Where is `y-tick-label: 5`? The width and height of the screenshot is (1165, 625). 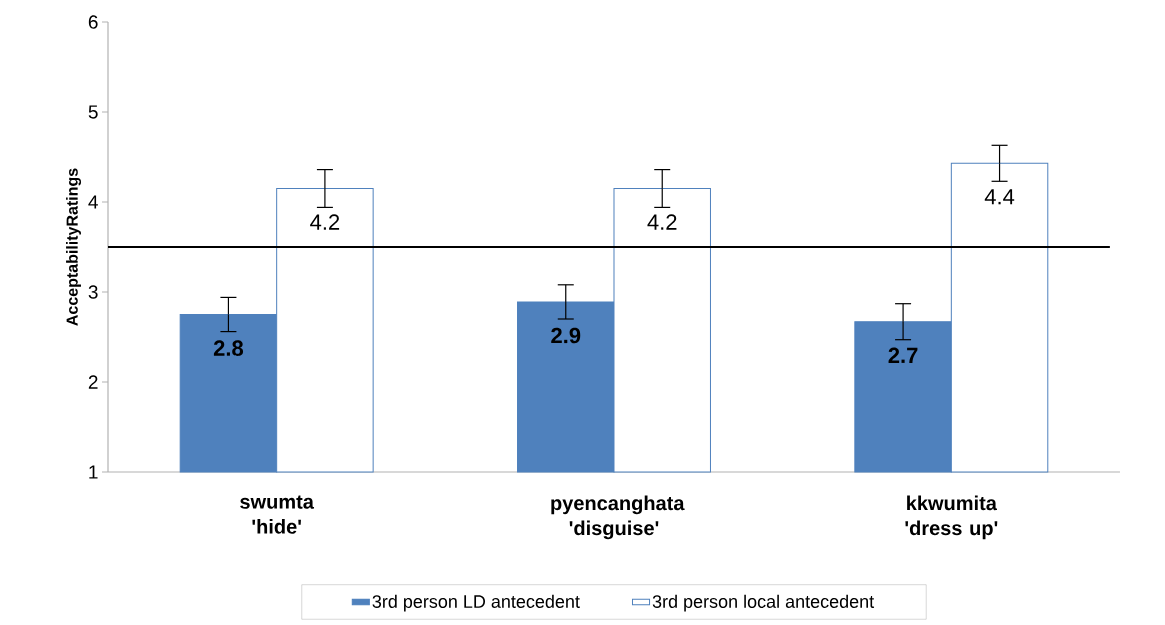
y-tick-label: 5 is located at coordinates (93, 112).